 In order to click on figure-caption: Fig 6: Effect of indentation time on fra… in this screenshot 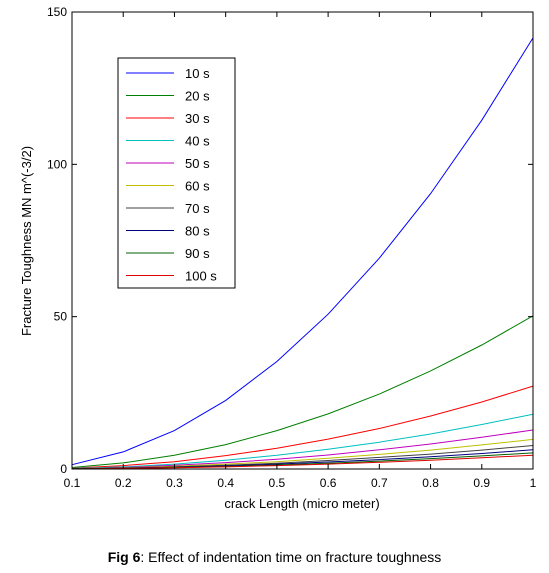, I will do `click(274, 557)`.